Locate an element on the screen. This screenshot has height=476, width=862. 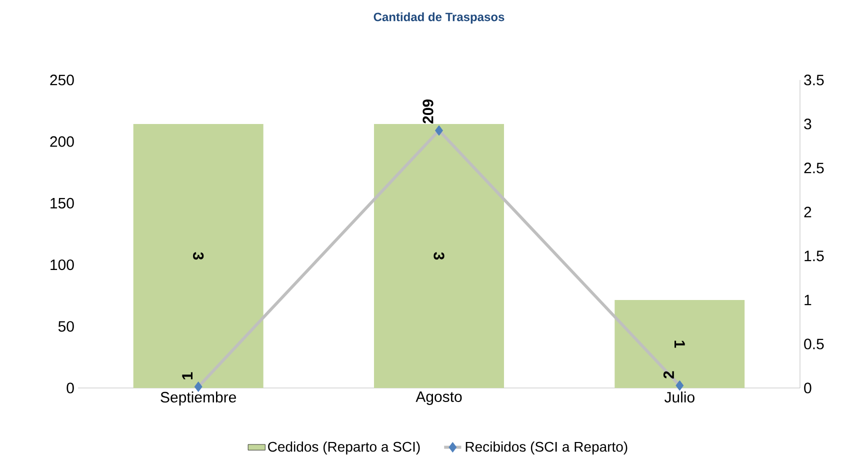
y2-tick-label: 1.5 is located at coordinates (814, 256).